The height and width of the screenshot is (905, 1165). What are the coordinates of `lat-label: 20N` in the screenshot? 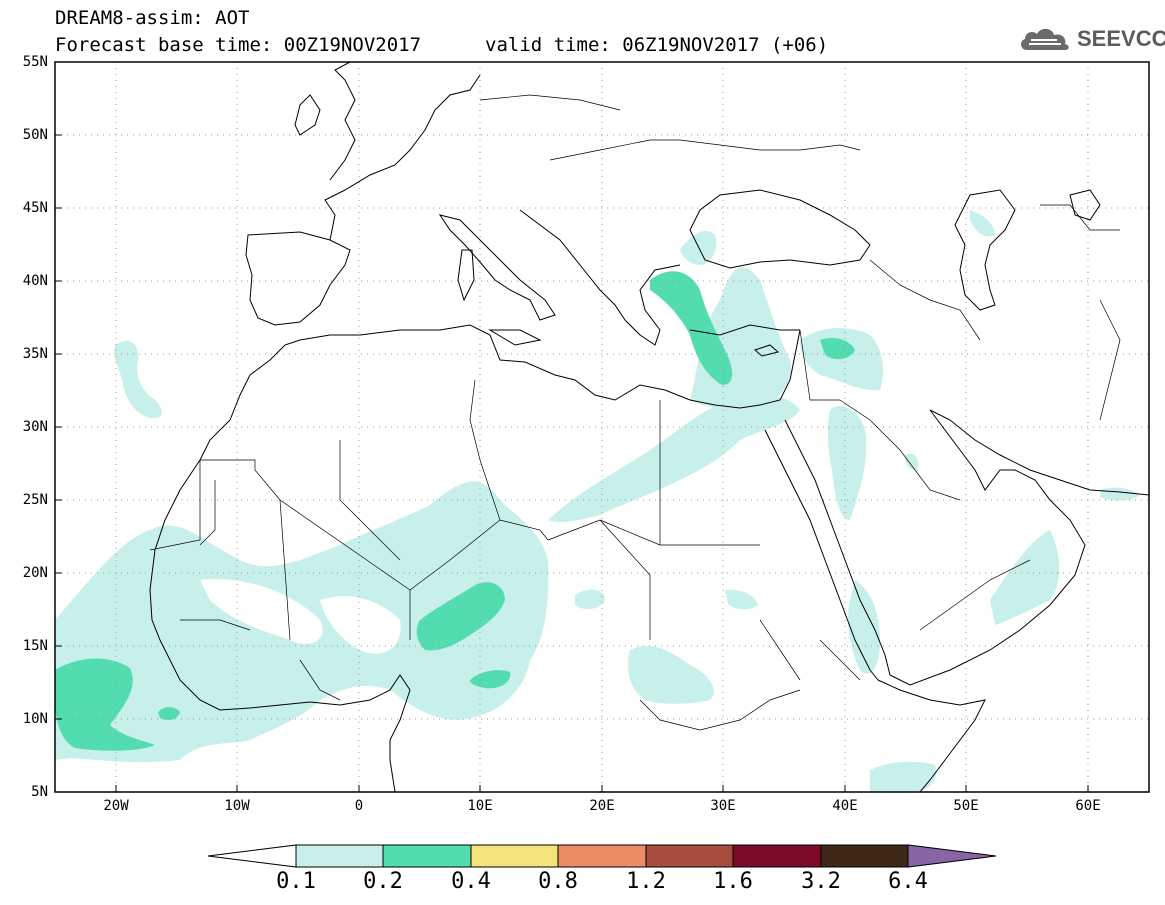 It's located at (35, 573).